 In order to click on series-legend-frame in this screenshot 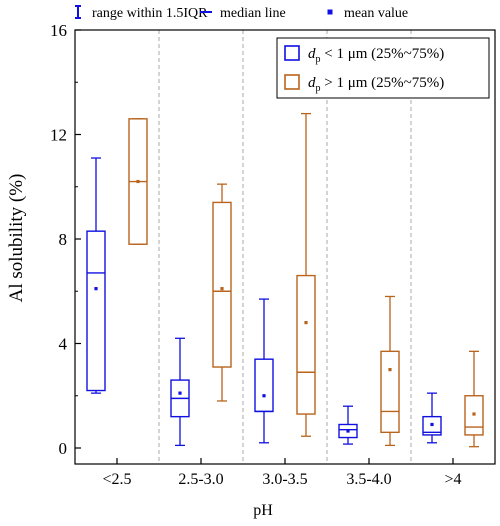, I will do `click(383, 68)`.